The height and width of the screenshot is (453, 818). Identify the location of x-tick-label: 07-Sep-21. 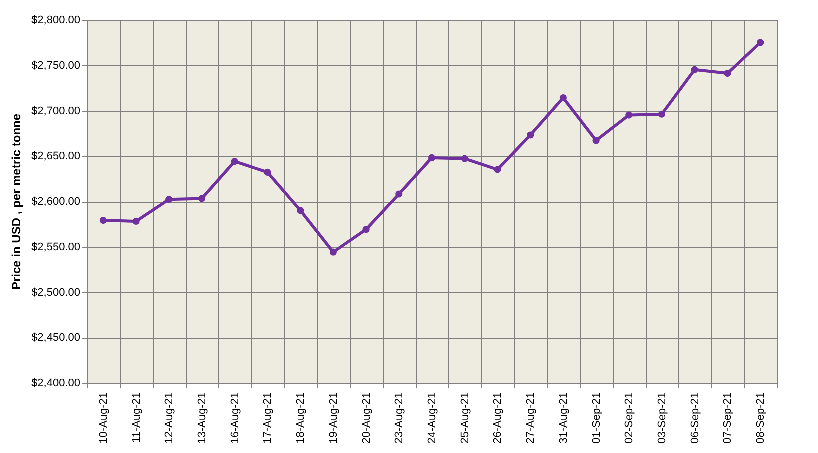
(728, 418).